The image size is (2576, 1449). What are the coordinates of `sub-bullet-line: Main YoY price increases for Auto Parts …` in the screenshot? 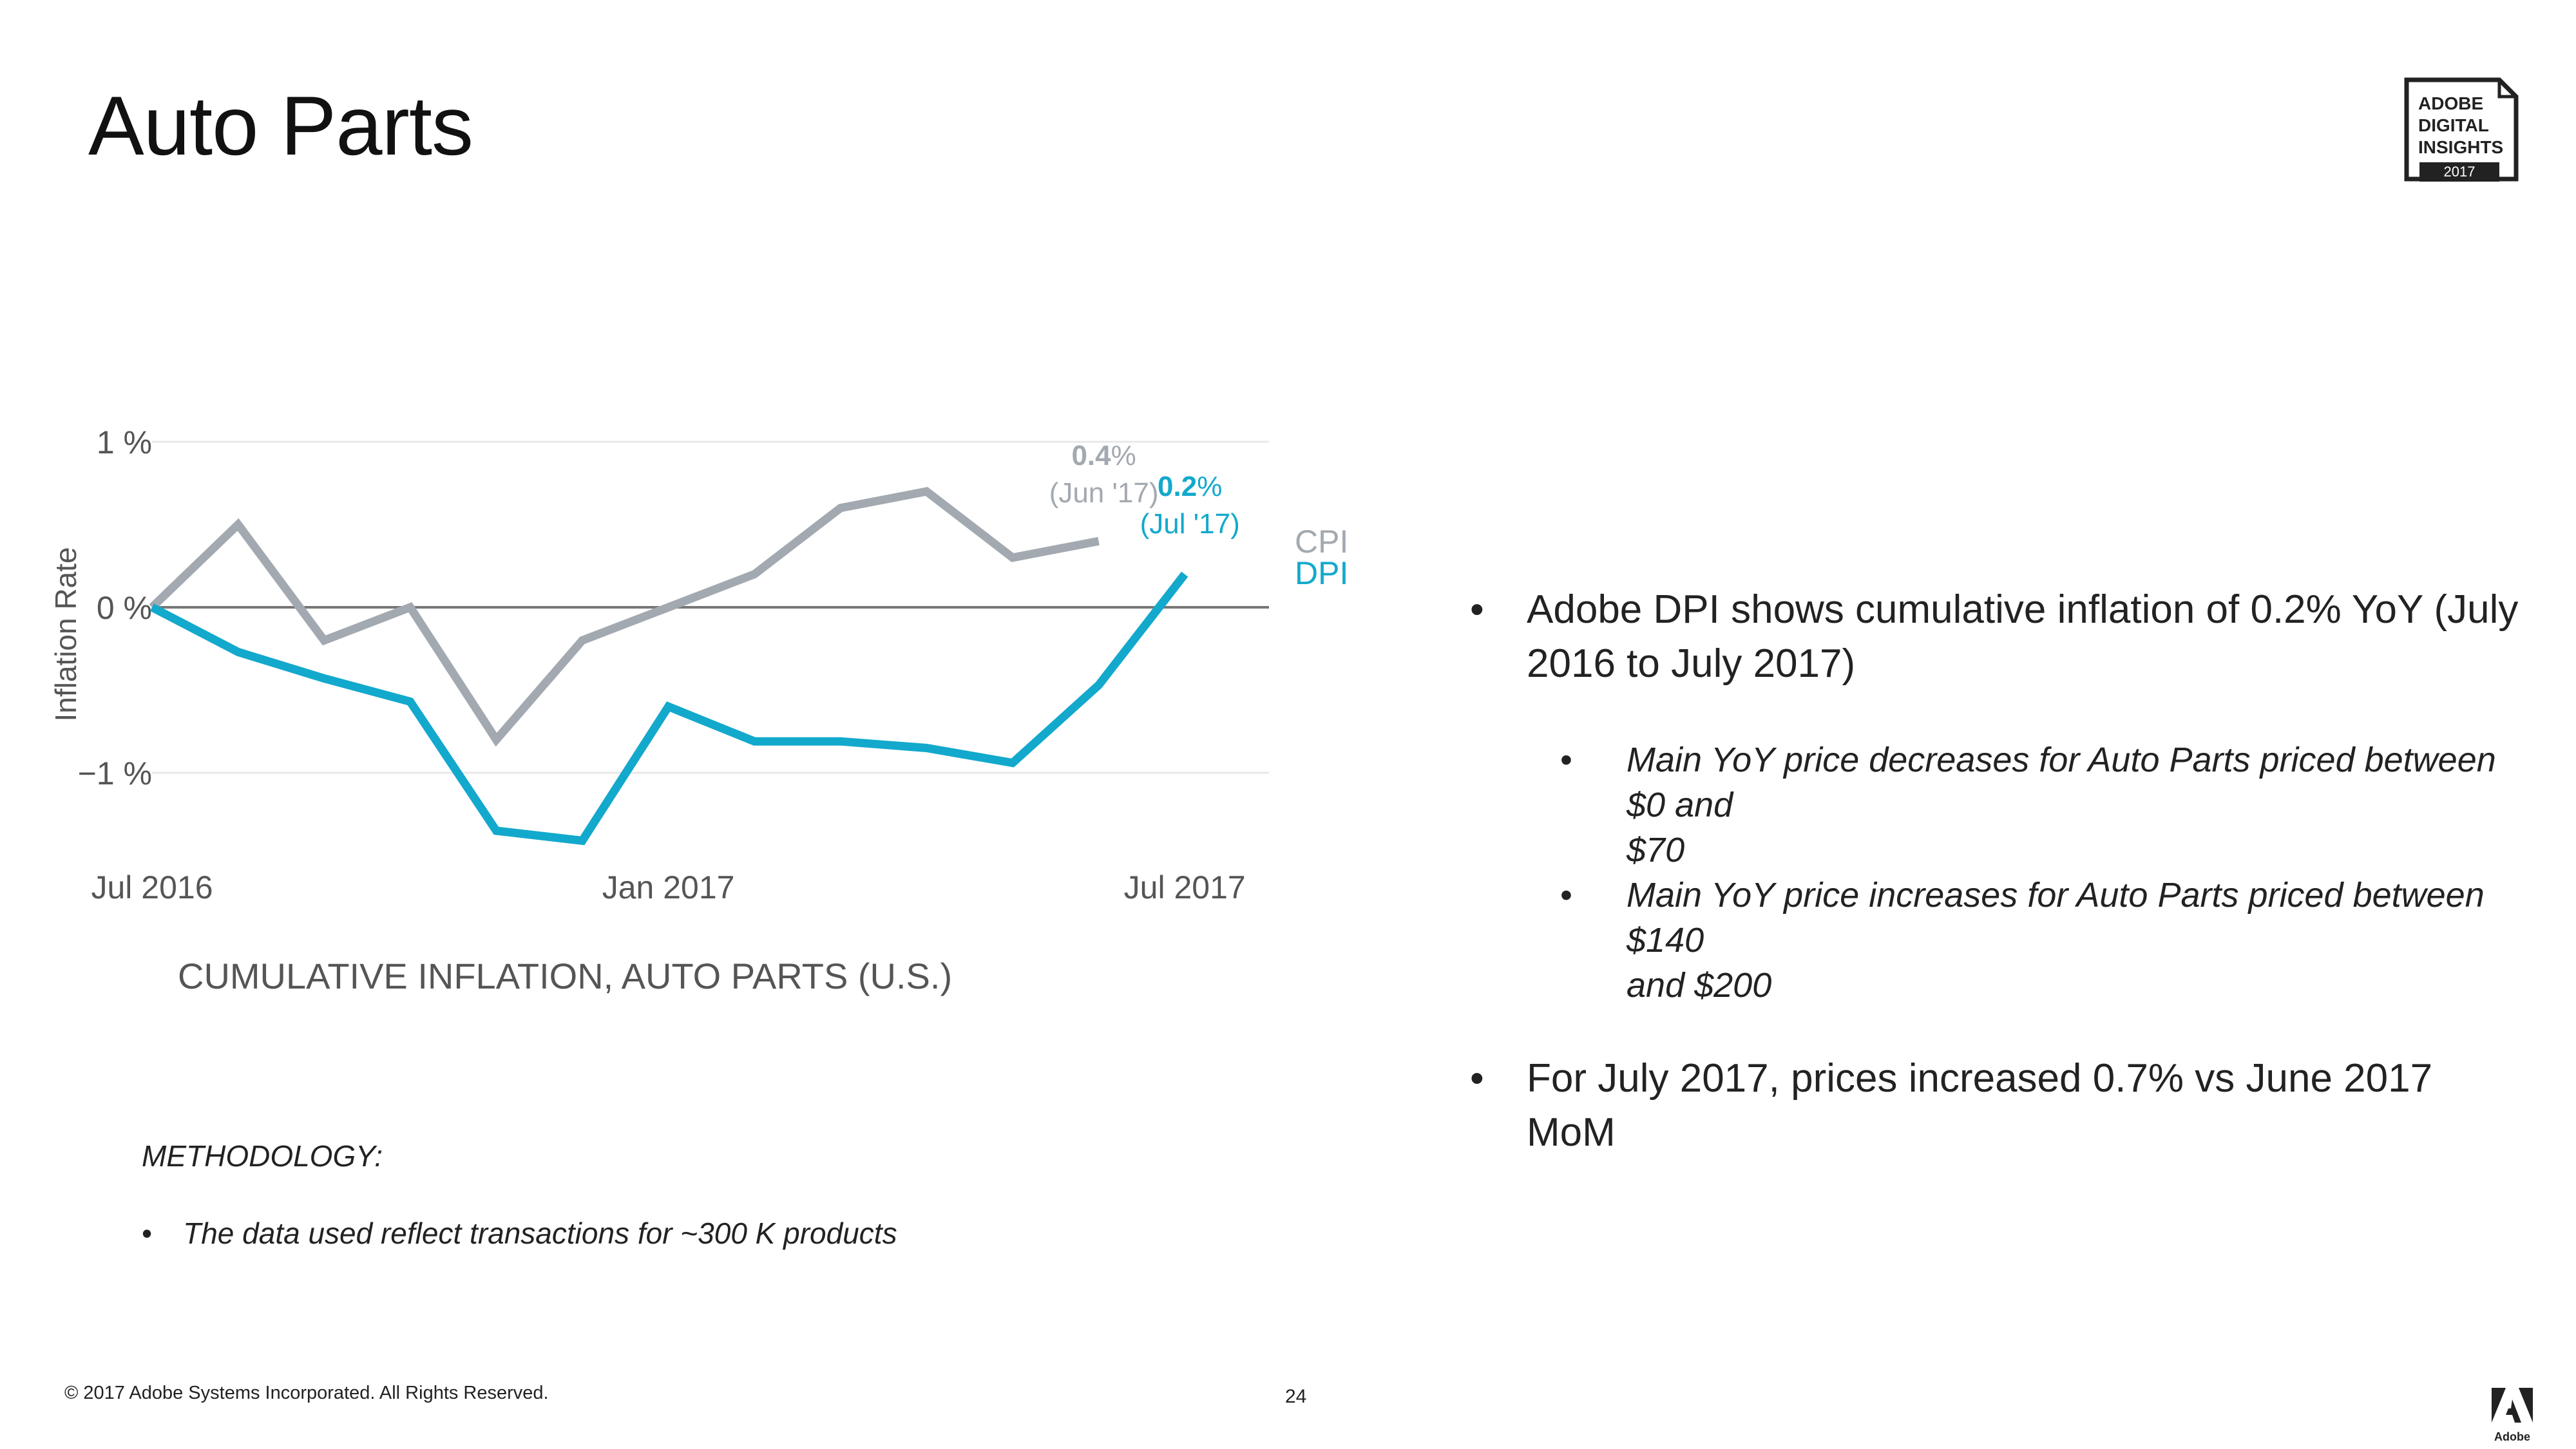 It's located at (2056, 918).